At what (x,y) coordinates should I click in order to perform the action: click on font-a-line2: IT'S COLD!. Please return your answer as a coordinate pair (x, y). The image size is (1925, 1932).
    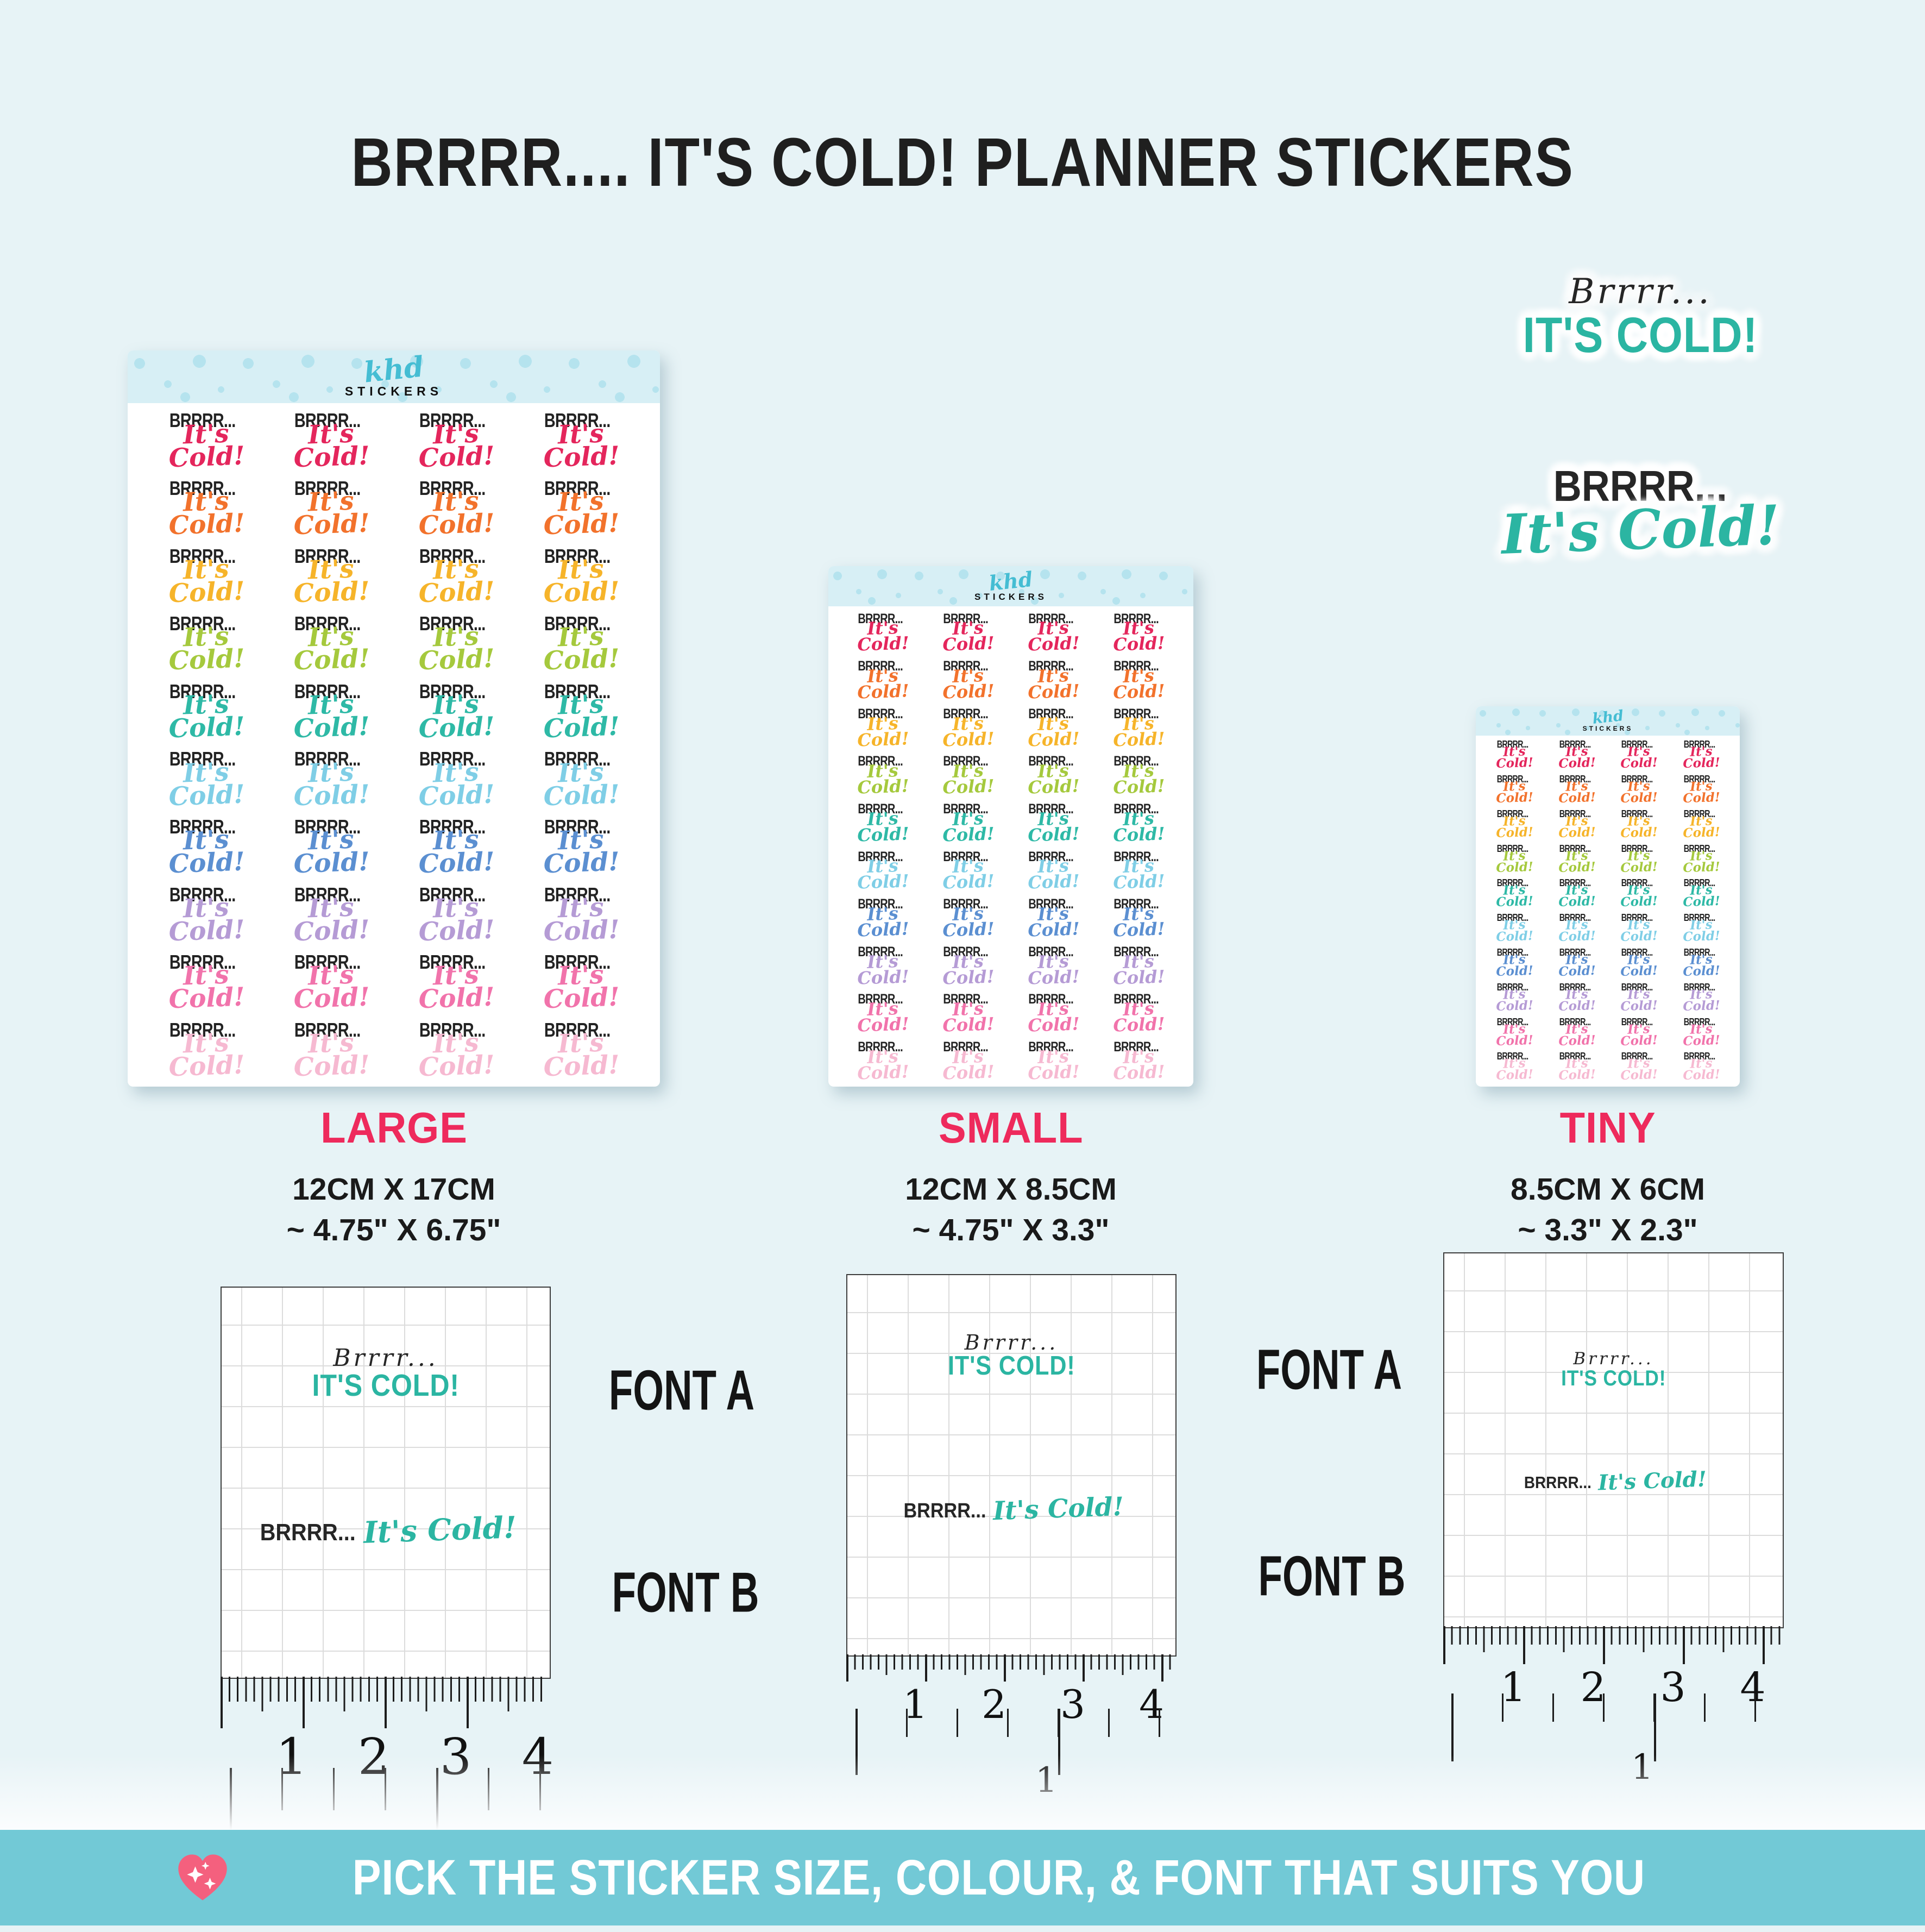
    Looking at the image, I should click on (1011, 1366).